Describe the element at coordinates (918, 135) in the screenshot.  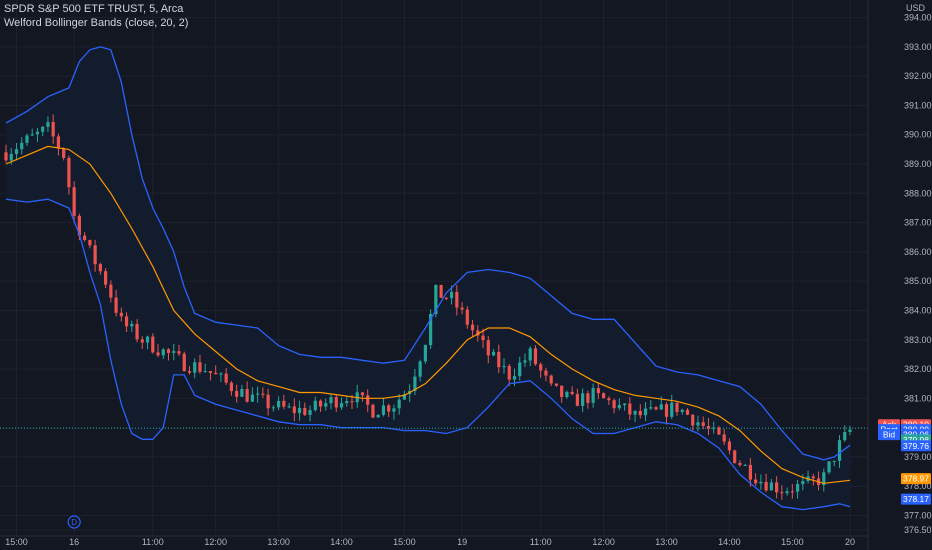
I see `price-tick-label: 390.00` at that location.